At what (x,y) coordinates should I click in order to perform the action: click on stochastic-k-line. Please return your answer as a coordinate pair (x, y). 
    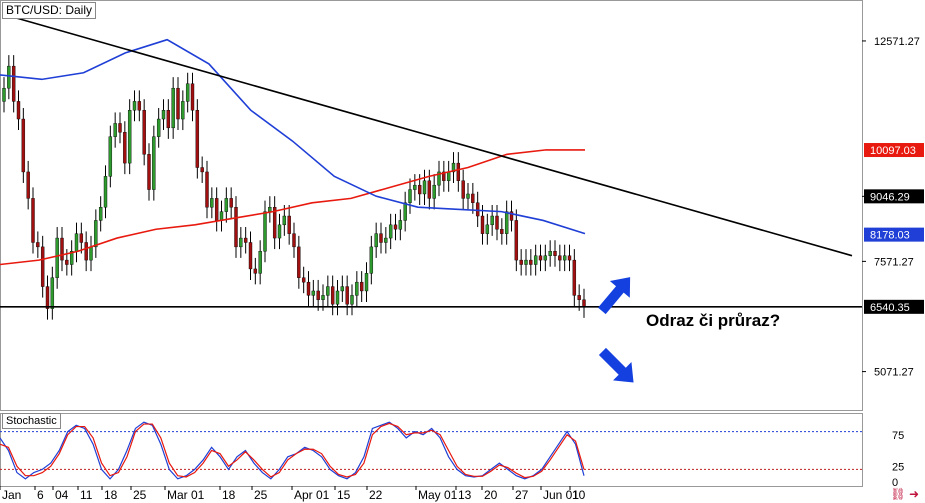
    Looking at the image, I should click on (292, 450).